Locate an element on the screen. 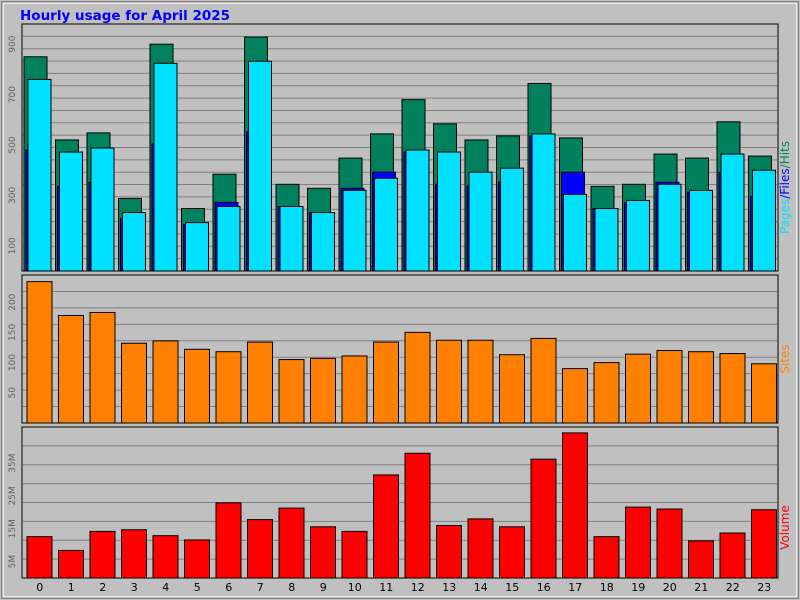  y-tick-label: 150 is located at coordinates (13, 332).